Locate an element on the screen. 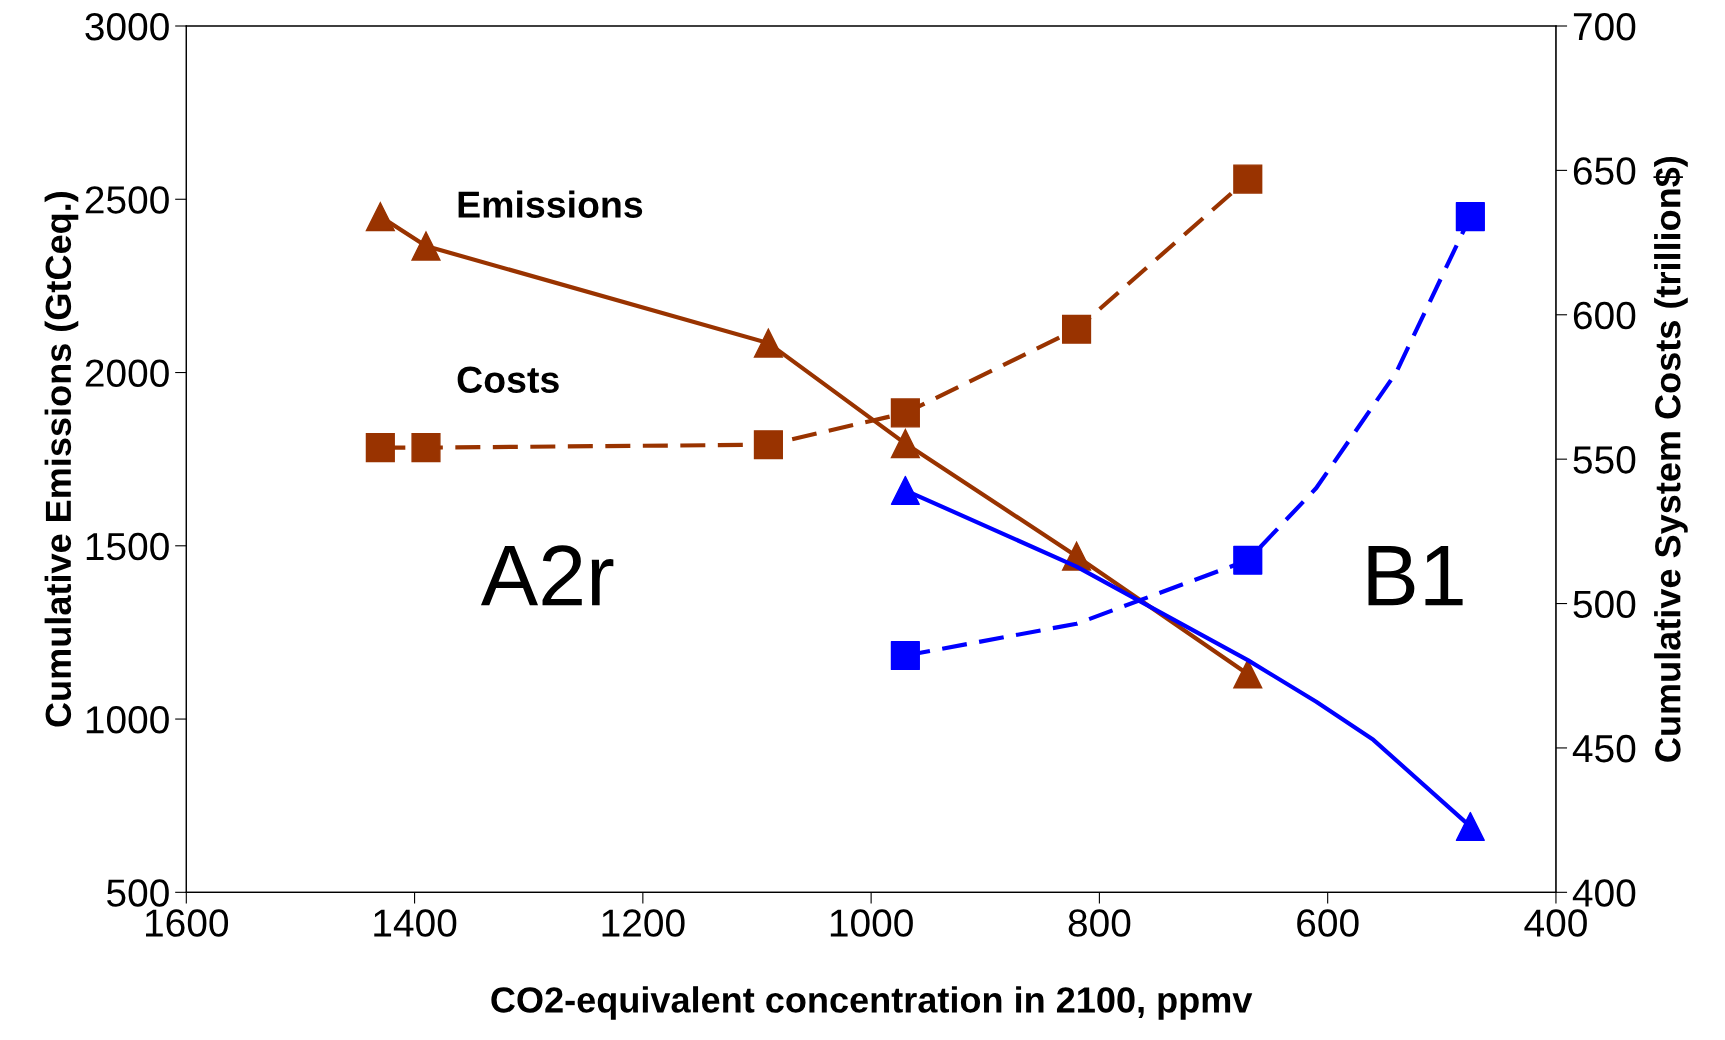 The image size is (1725, 1040). y-tick-label: 2500 is located at coordinates (127, 200).